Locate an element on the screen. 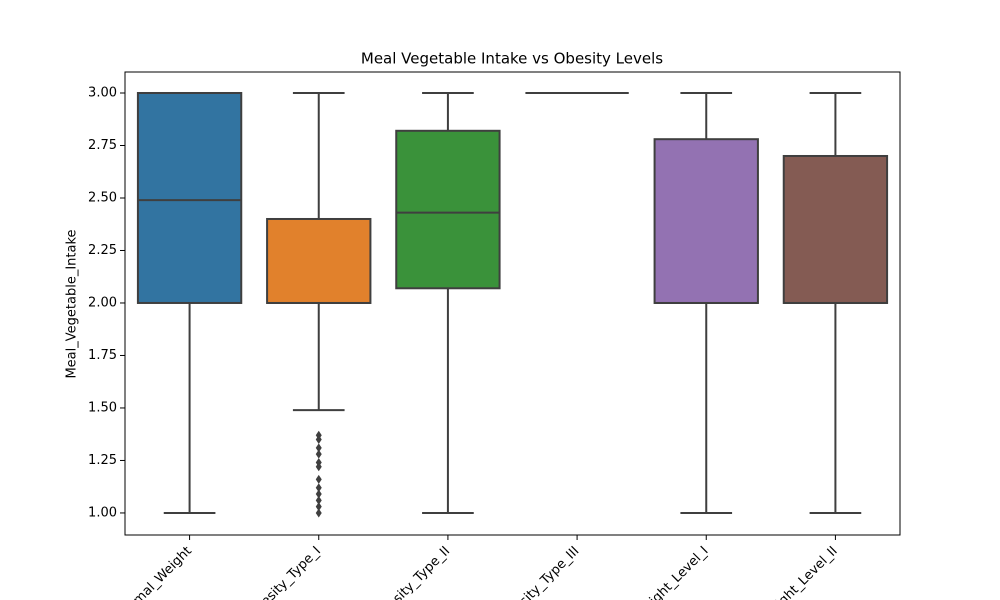 This screenshot has height=600, width=1000. y-tick-label: 2.00 is located at coordinates (102, 302).